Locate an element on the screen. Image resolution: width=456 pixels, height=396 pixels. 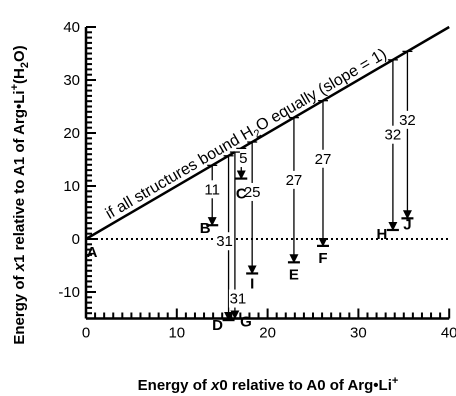
x-axis-title: Energy of x0 relative to A0 of Arg•Li+ is located at coordinates (268, 384).